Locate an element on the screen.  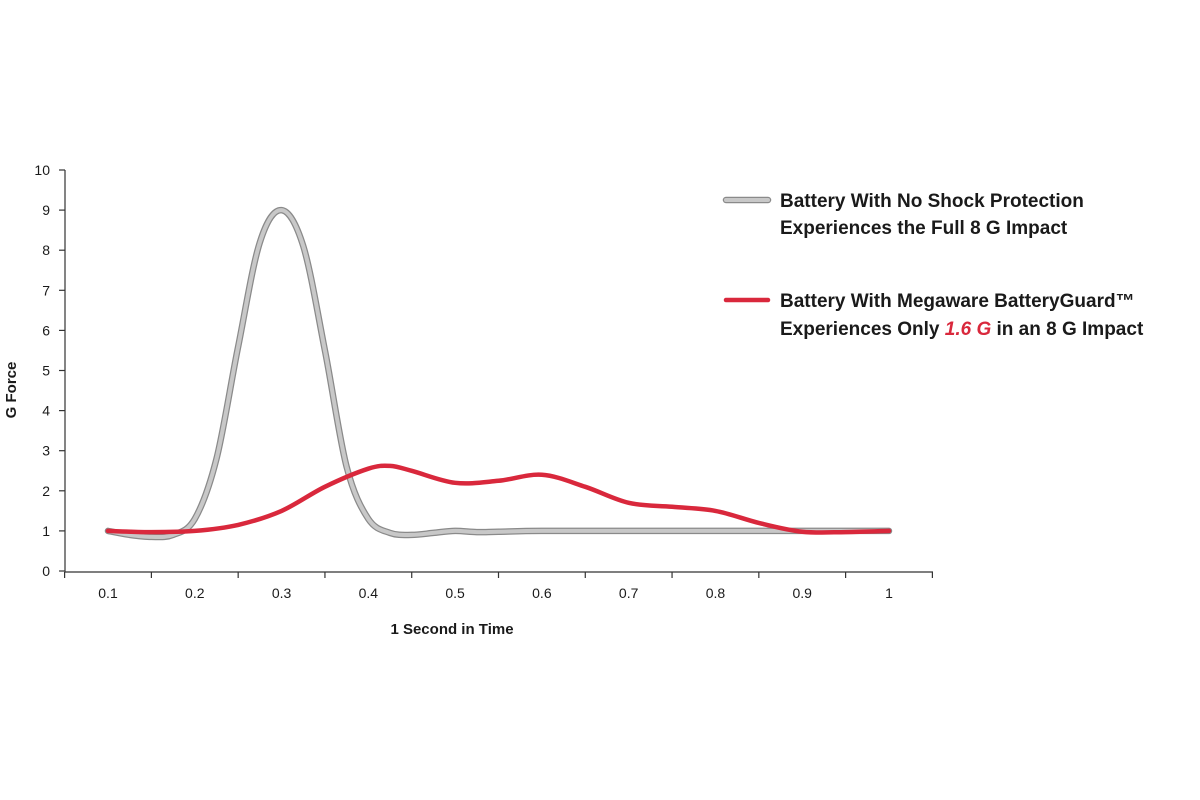
legend-text-tail: in an 8 G Impact is located at coordinates (1067, 329).